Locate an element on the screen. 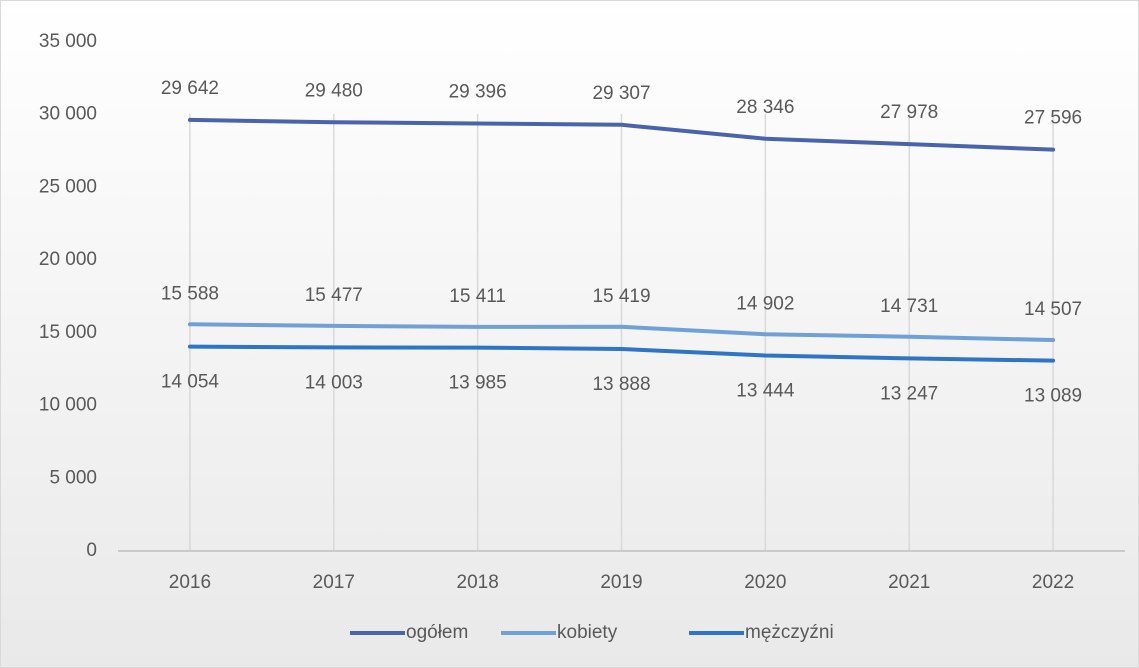  data-label: 15 588 is located at coordinates (190, 293).